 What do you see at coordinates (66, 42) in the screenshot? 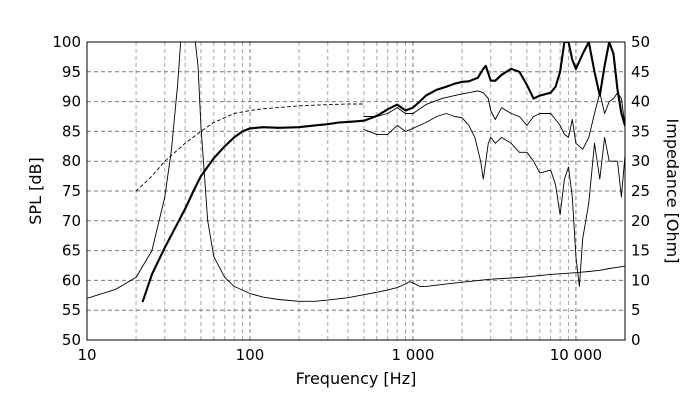
I see `y-tick-label: 100` at bounding box center [66, 42].